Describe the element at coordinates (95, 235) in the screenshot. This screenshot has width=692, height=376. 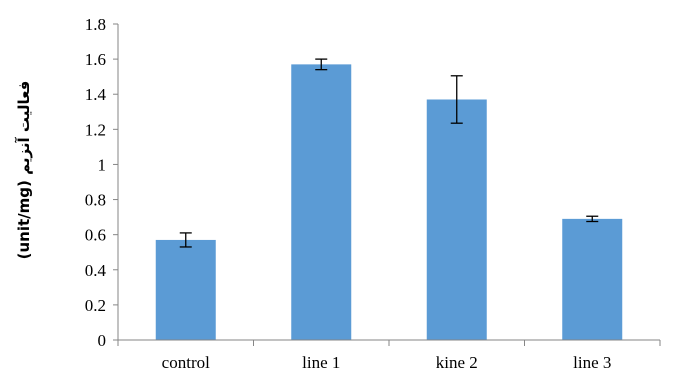
I see `y-tick-label: 0.6` at that location.